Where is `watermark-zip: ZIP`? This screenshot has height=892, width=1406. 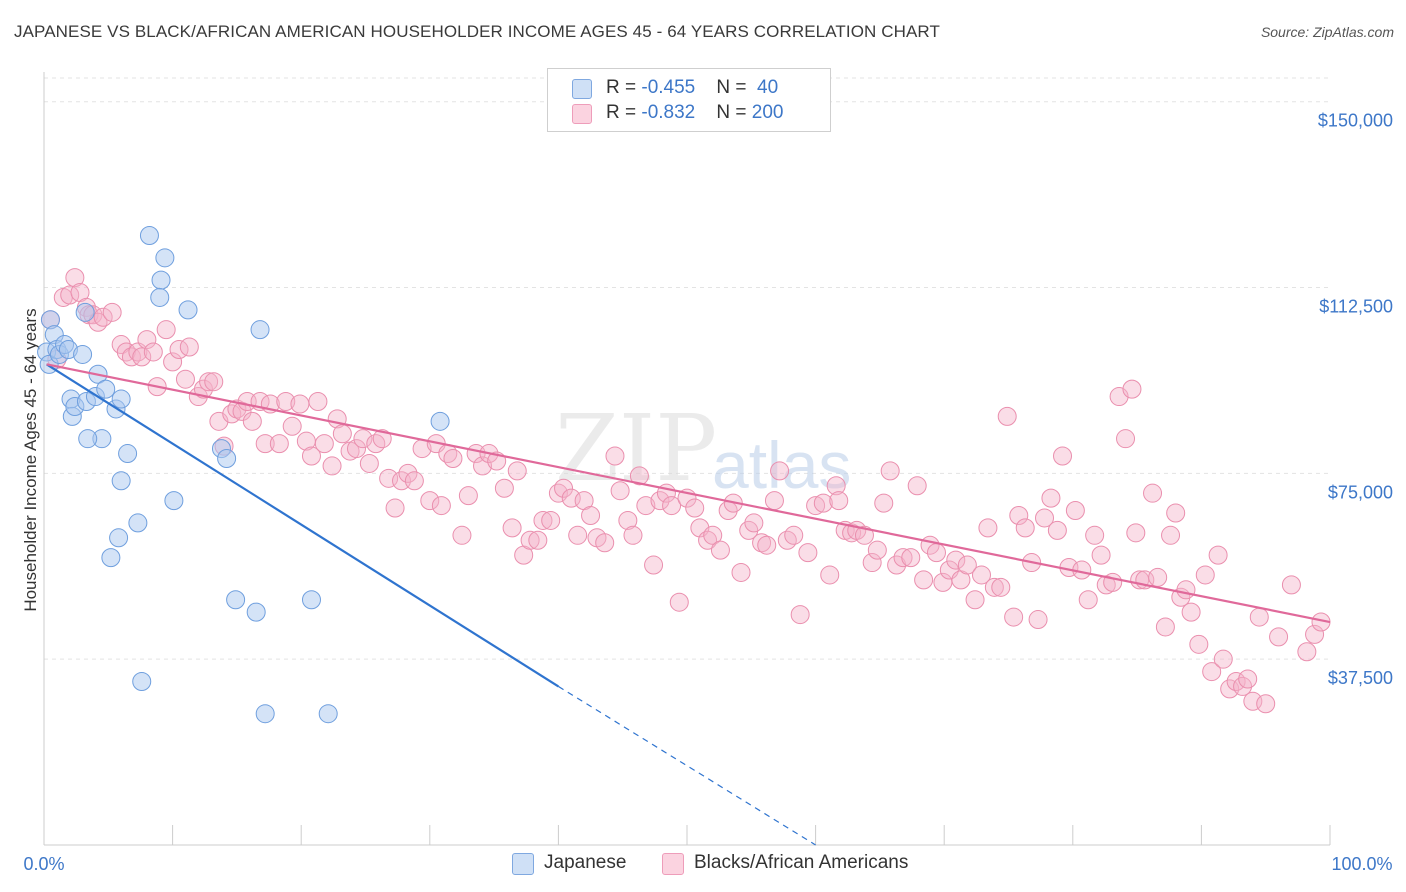
watermark-zip: ZIP is located at coordinates (636, 448).